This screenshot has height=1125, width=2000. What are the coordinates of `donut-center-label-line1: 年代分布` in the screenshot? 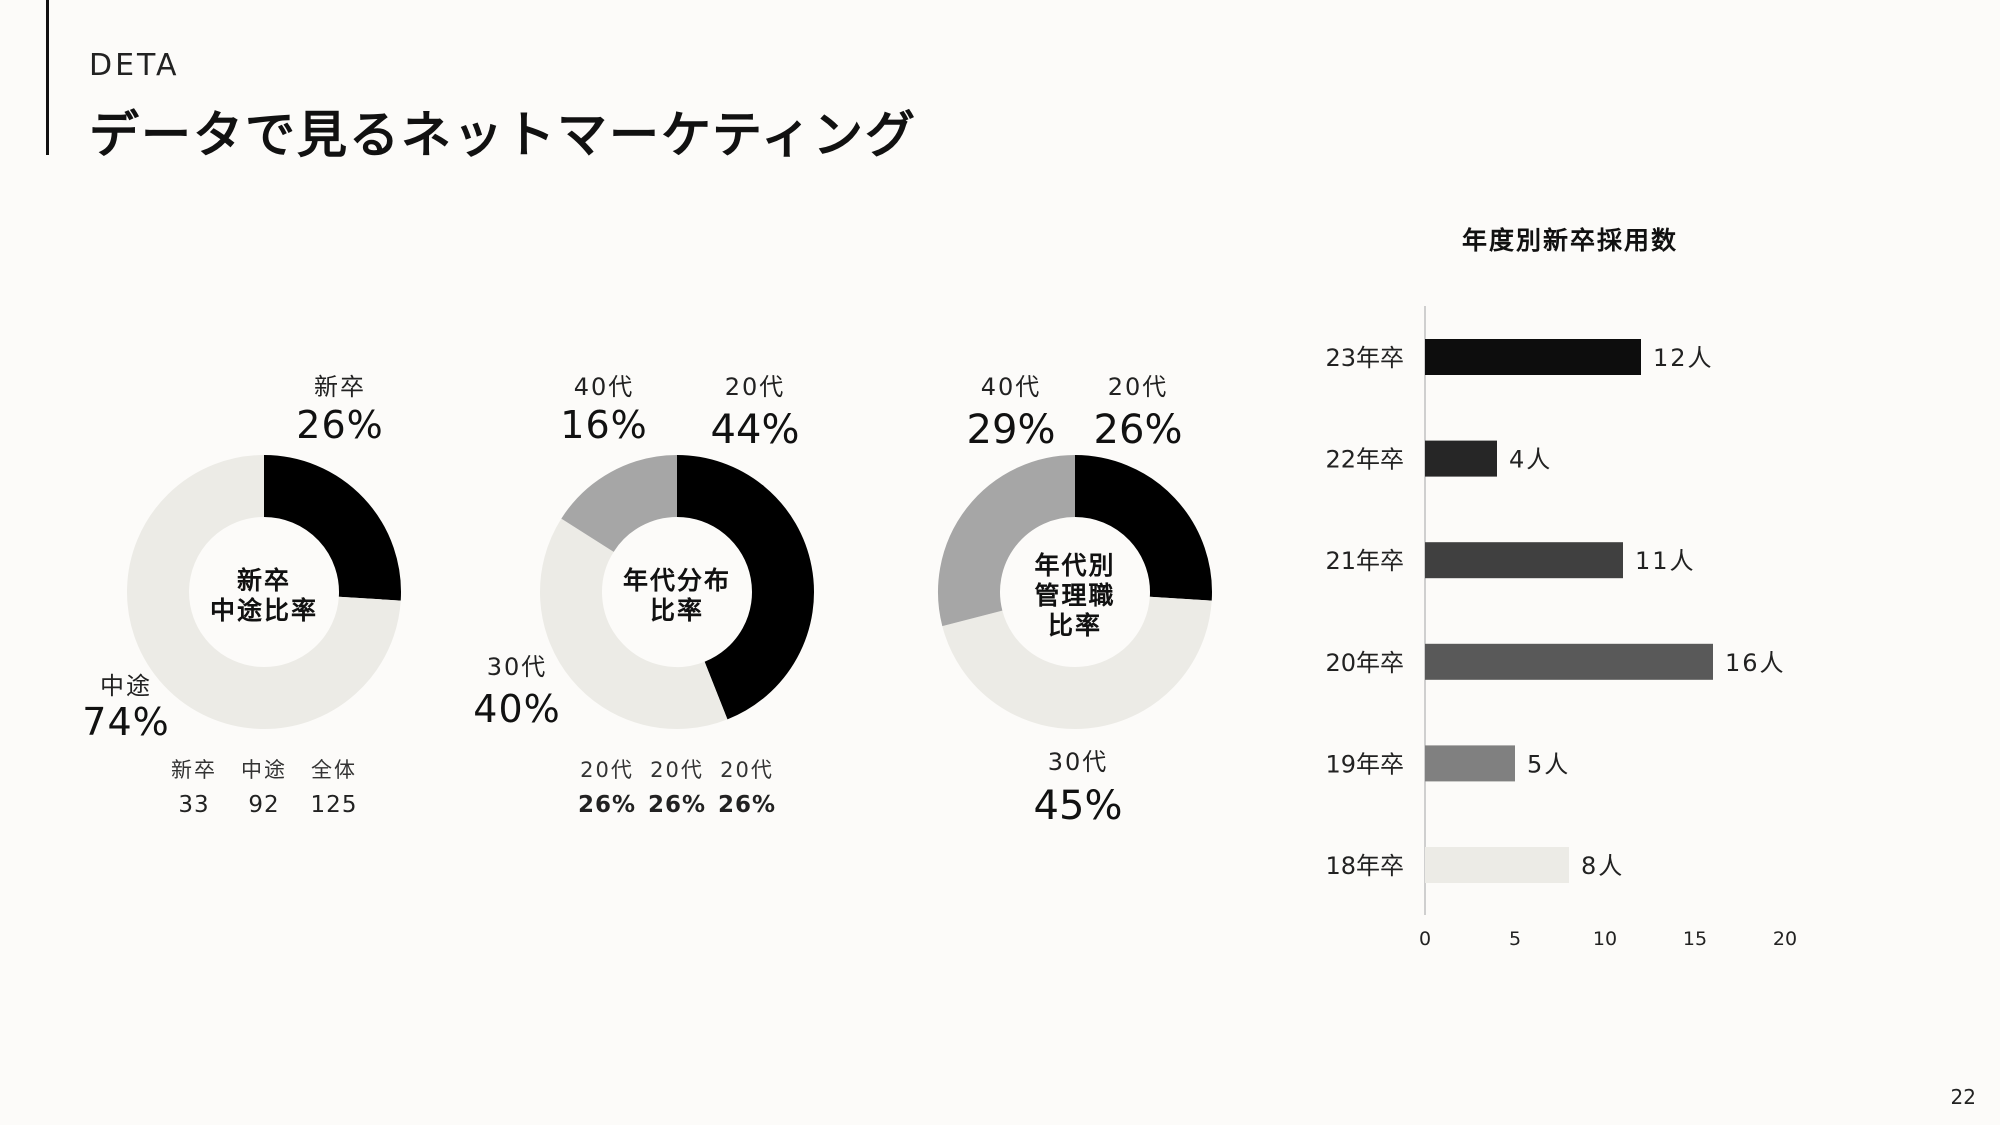 It's located at (677, 580).